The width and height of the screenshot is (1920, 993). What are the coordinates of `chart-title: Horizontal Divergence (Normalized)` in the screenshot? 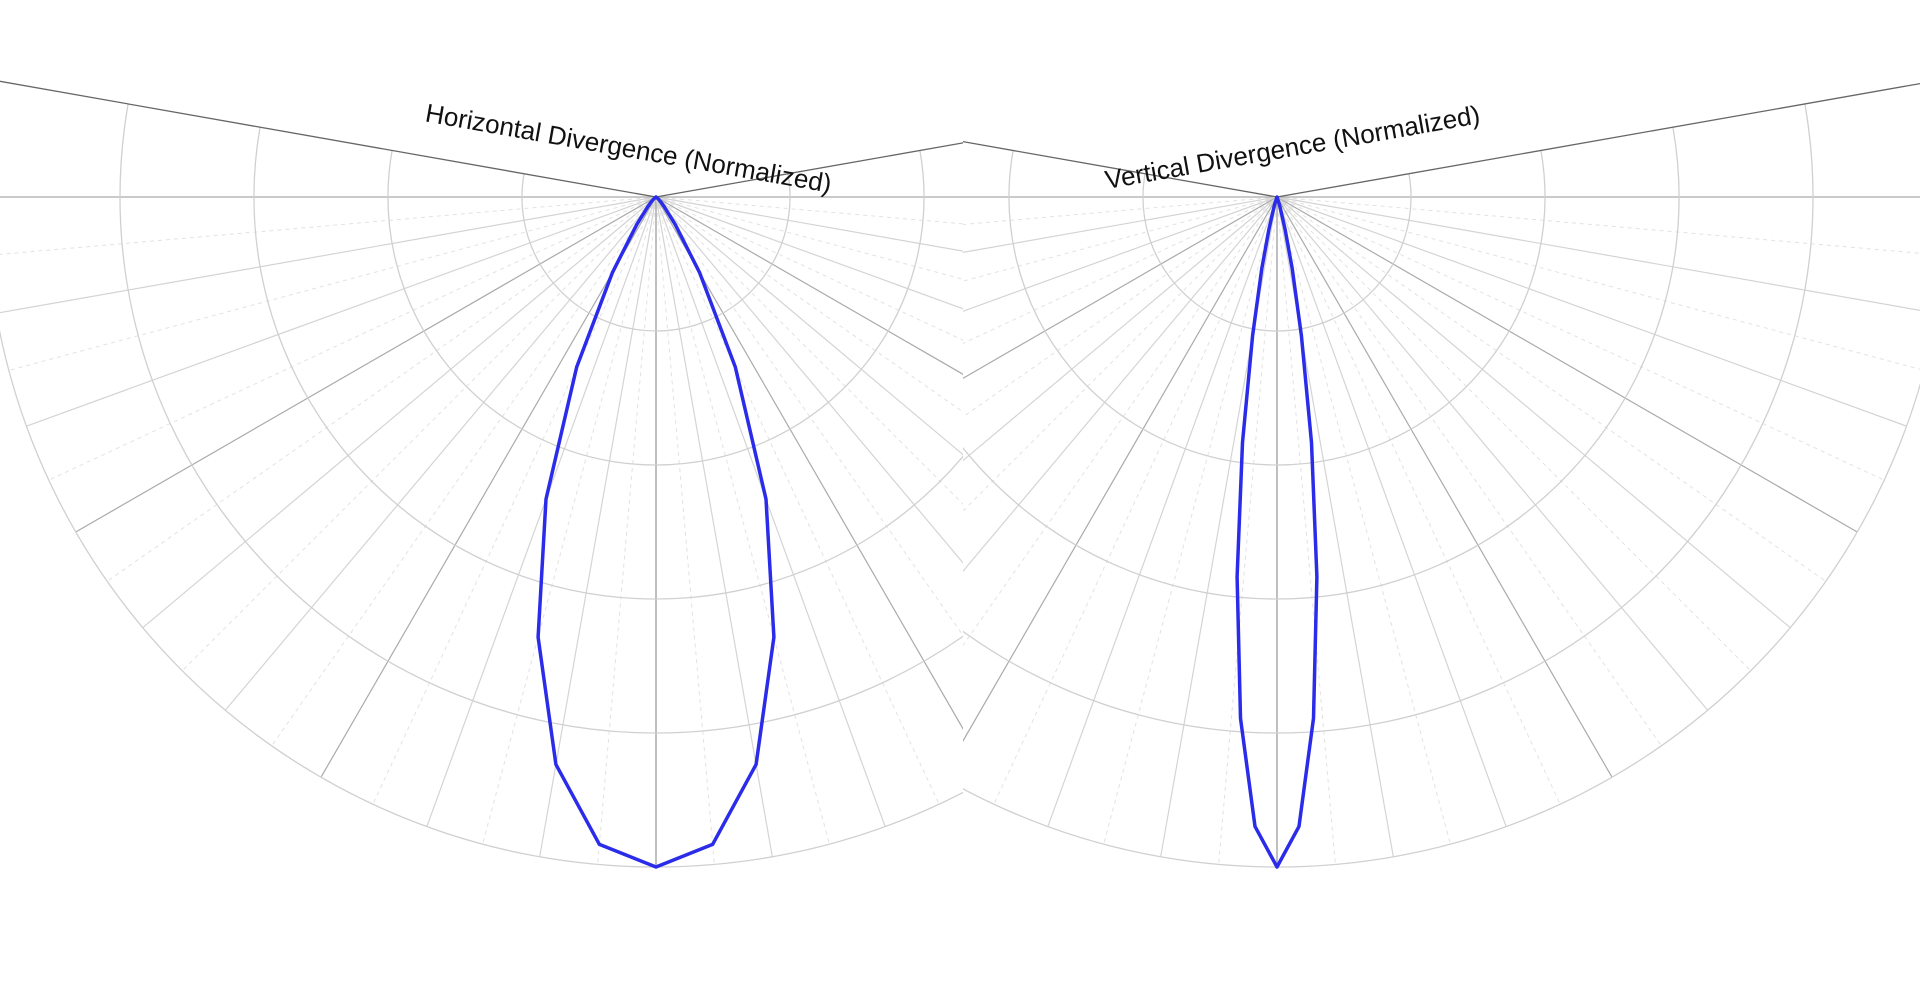 It's located at (628, 148).